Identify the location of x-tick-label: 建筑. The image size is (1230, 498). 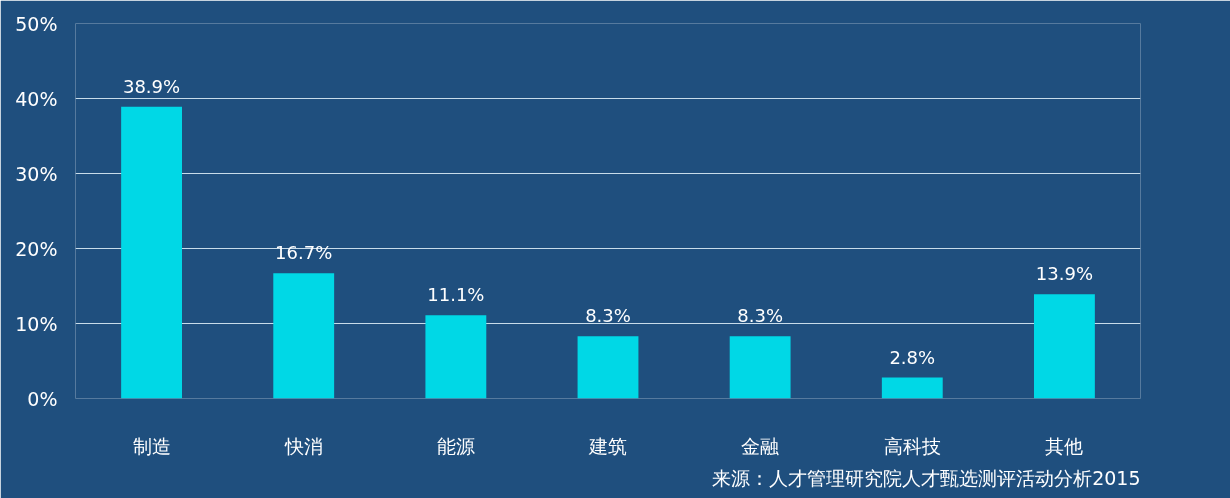
(607, 445).